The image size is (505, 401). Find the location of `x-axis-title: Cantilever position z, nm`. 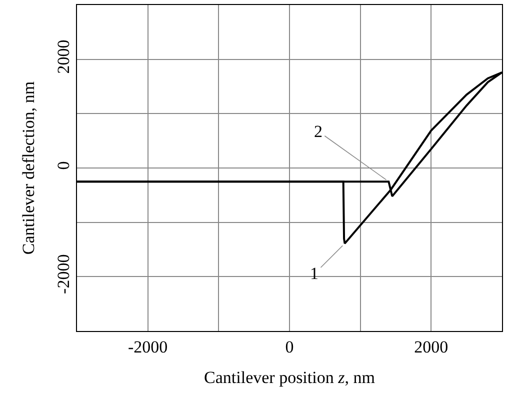

x-axis-title: Cantilever position z, nm is located at coordinates (289, 377).